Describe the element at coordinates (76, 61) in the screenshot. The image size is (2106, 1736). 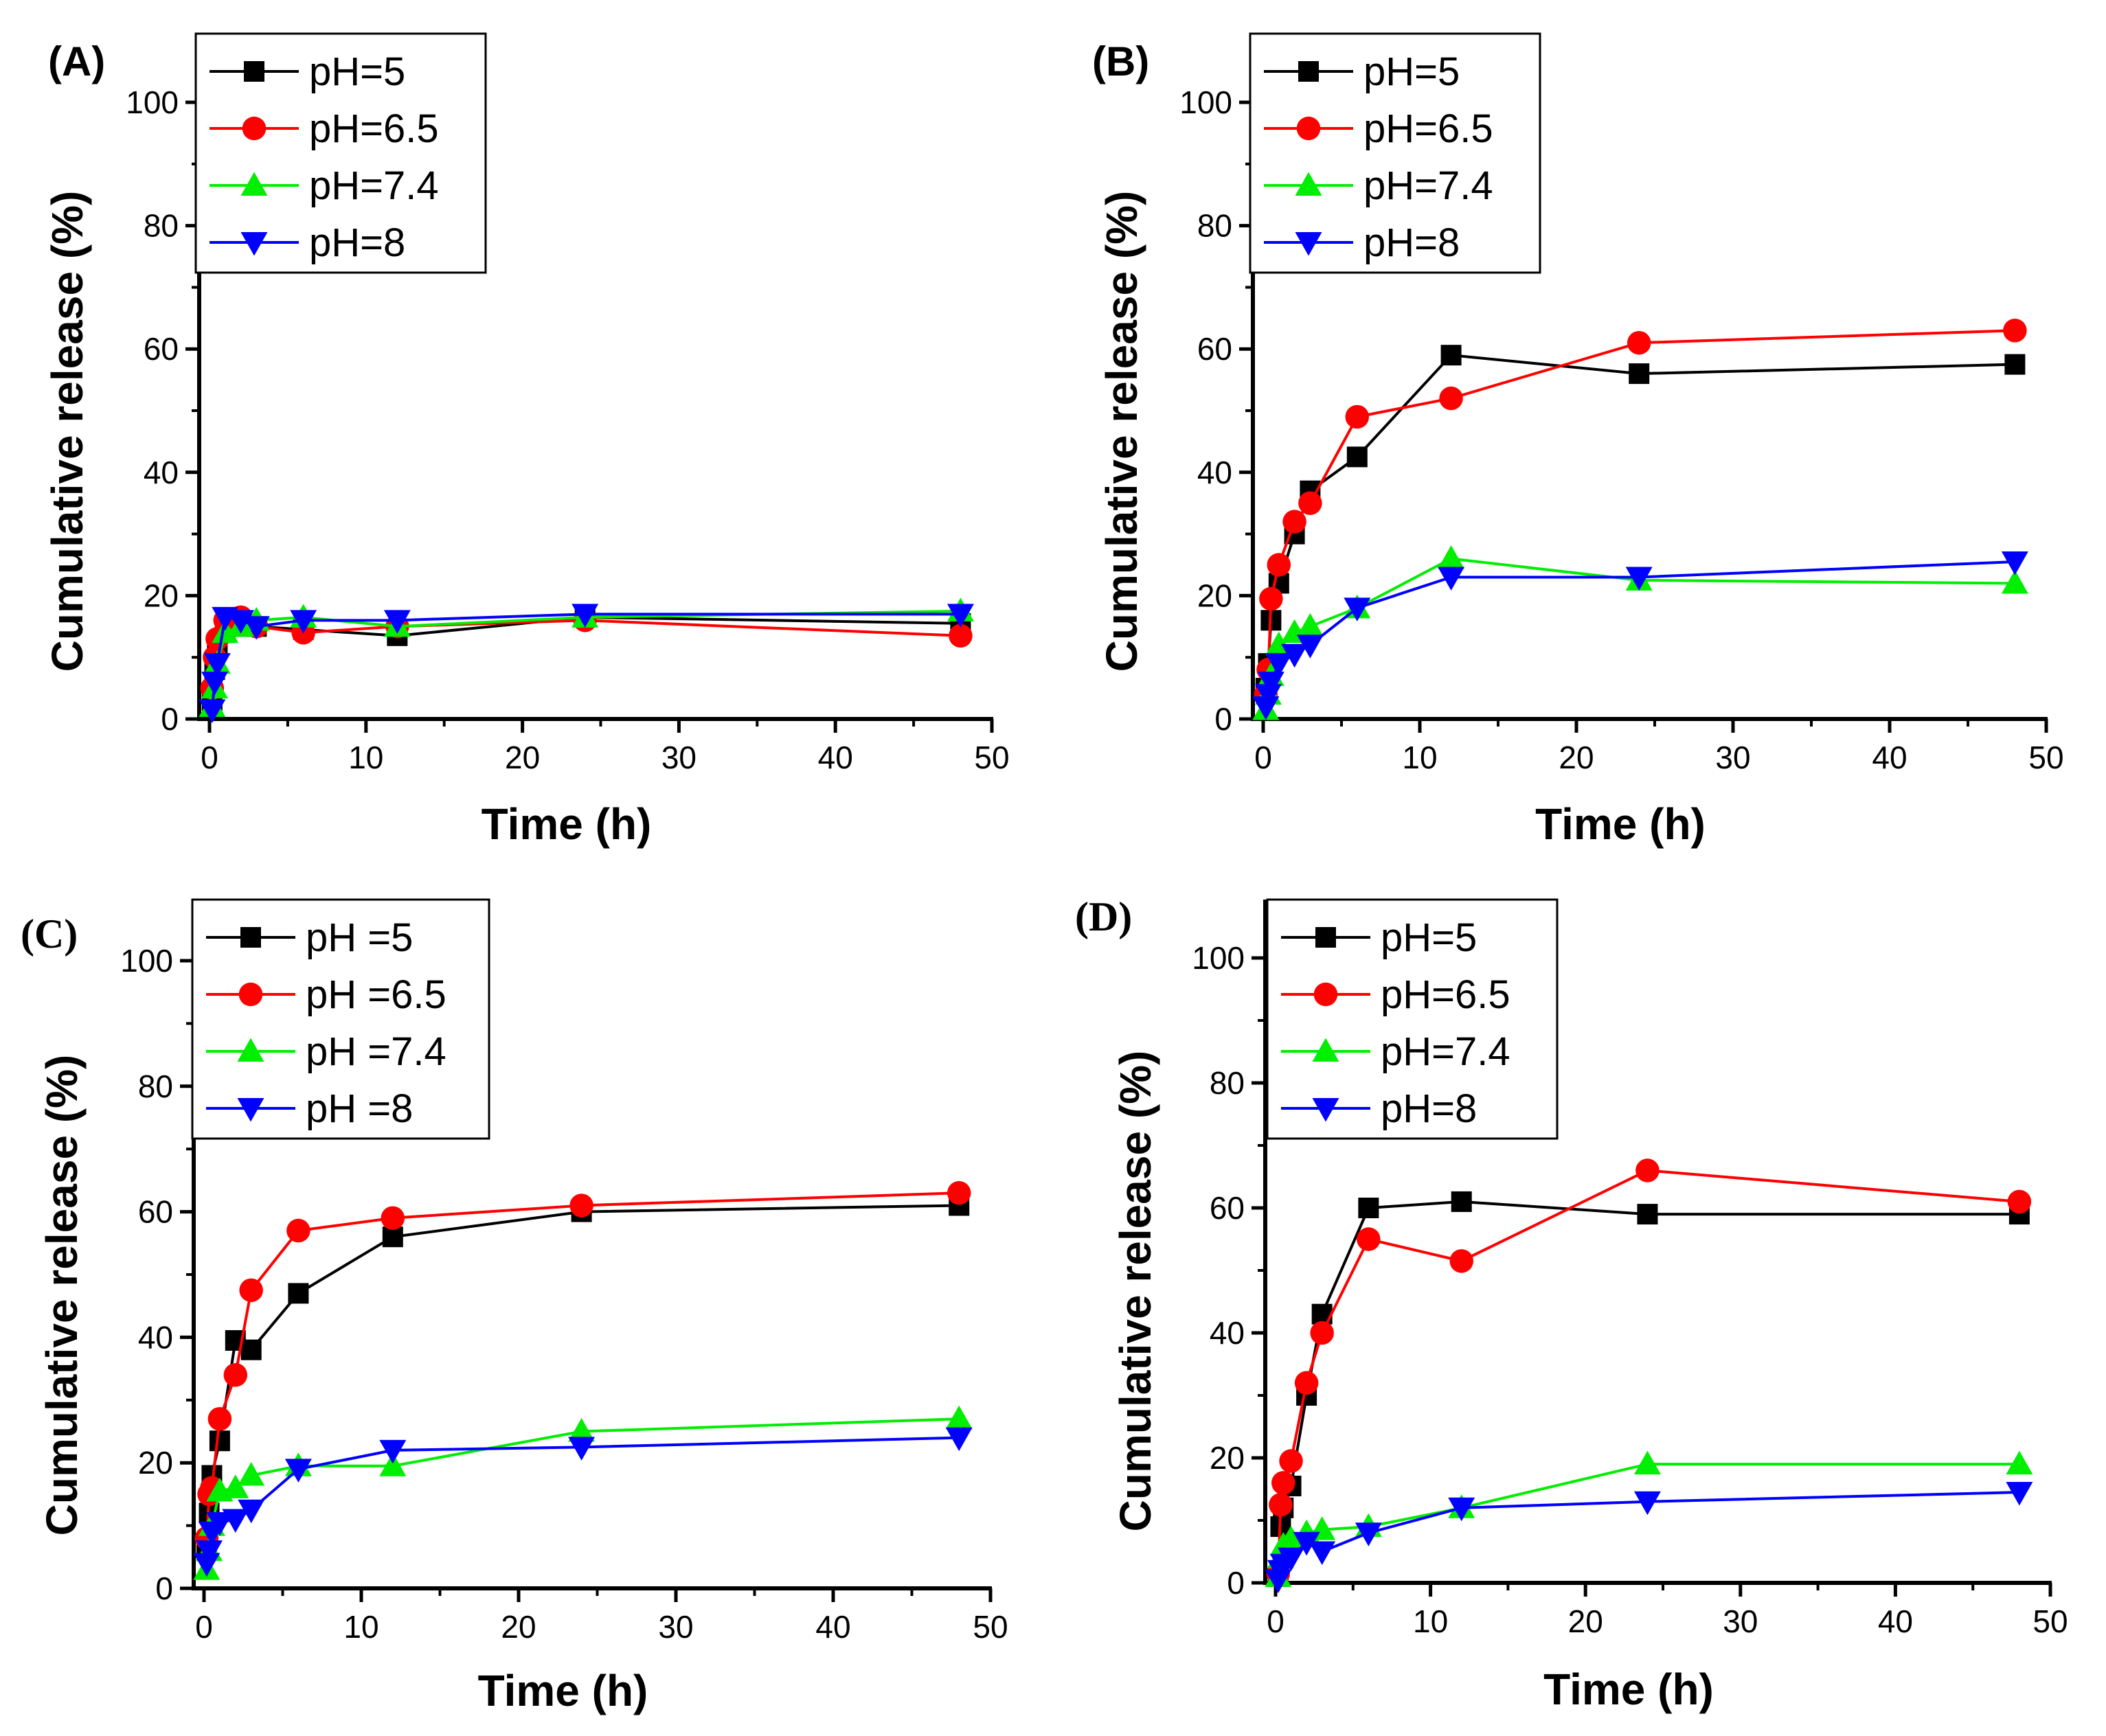
I see `panel-label: (A)` at that location.